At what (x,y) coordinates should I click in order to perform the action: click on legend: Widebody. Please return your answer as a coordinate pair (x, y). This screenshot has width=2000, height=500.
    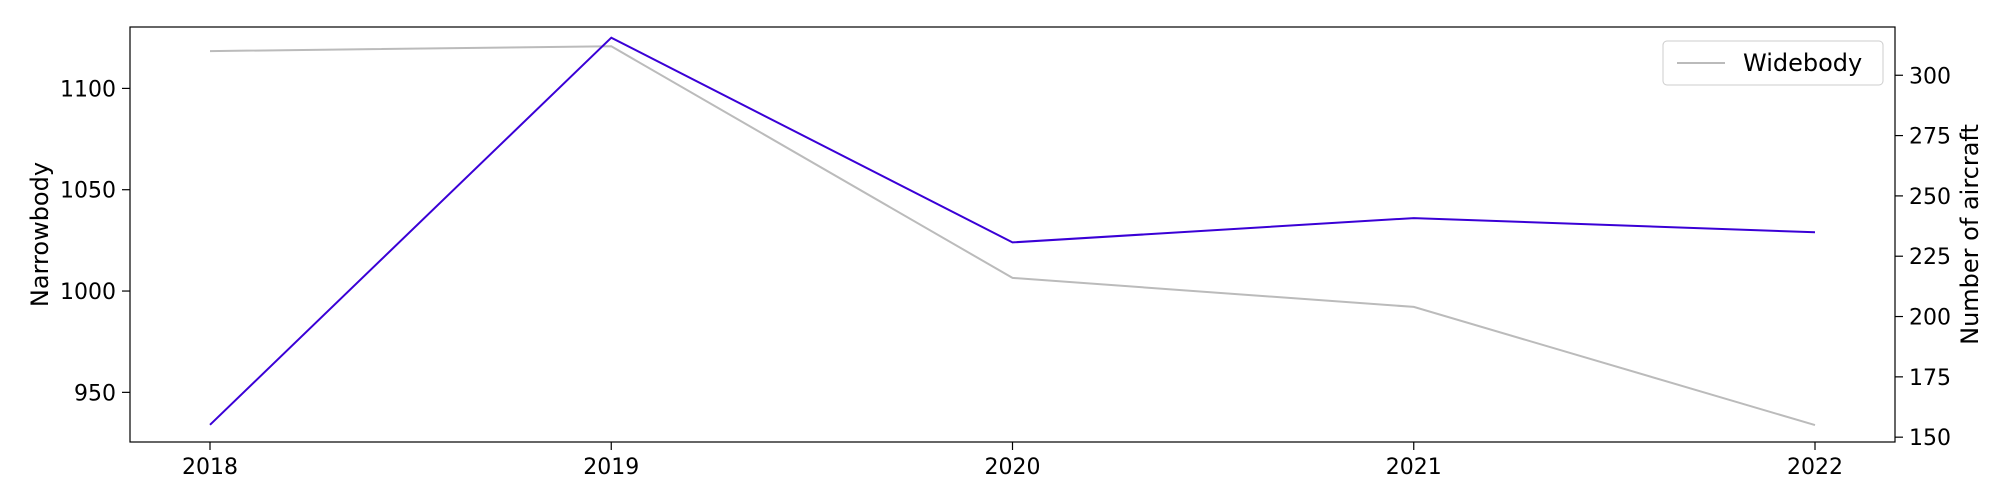
    Looking at the image, I should click on (1773, 63).